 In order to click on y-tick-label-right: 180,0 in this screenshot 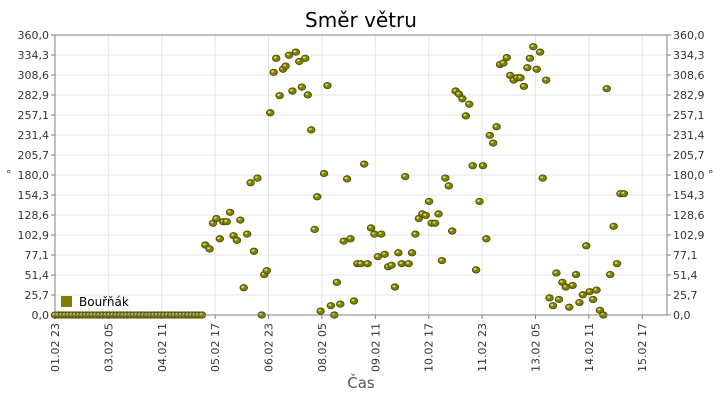, I will do `click(689, 175)`.